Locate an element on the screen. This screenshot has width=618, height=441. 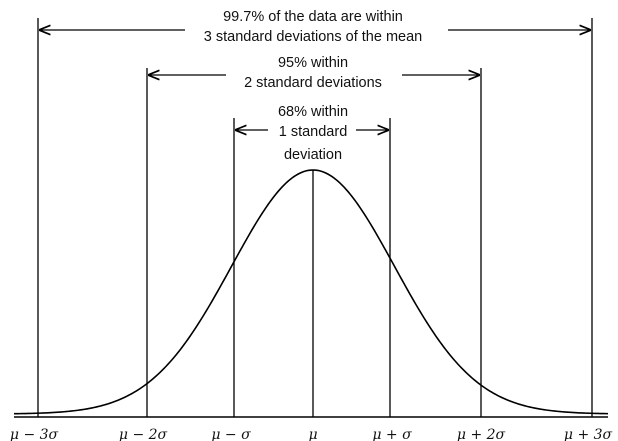
axis-label-plus-3-sigma: μ + 3σ is located at coordinates (588, 434).